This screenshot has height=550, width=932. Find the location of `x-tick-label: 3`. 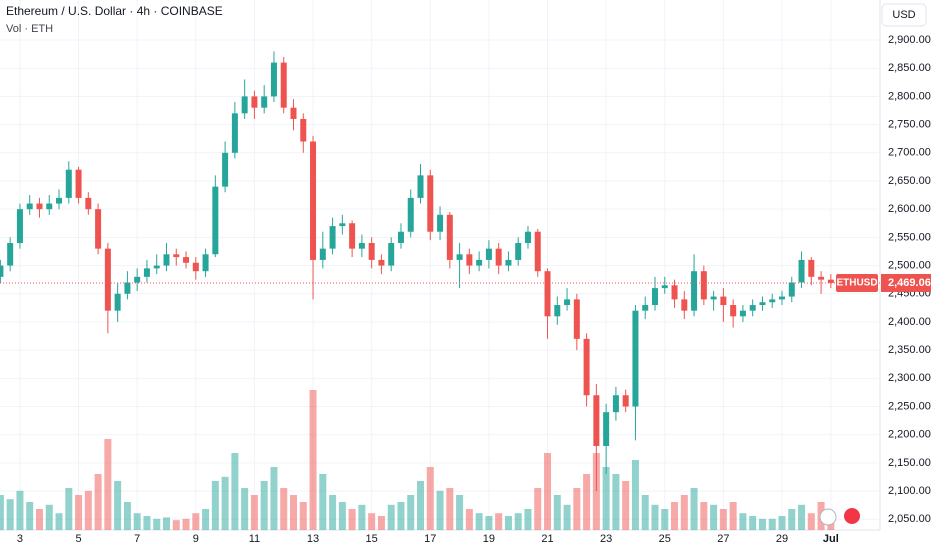

x-tick-label: 3 is located at coordinates (20, 539).